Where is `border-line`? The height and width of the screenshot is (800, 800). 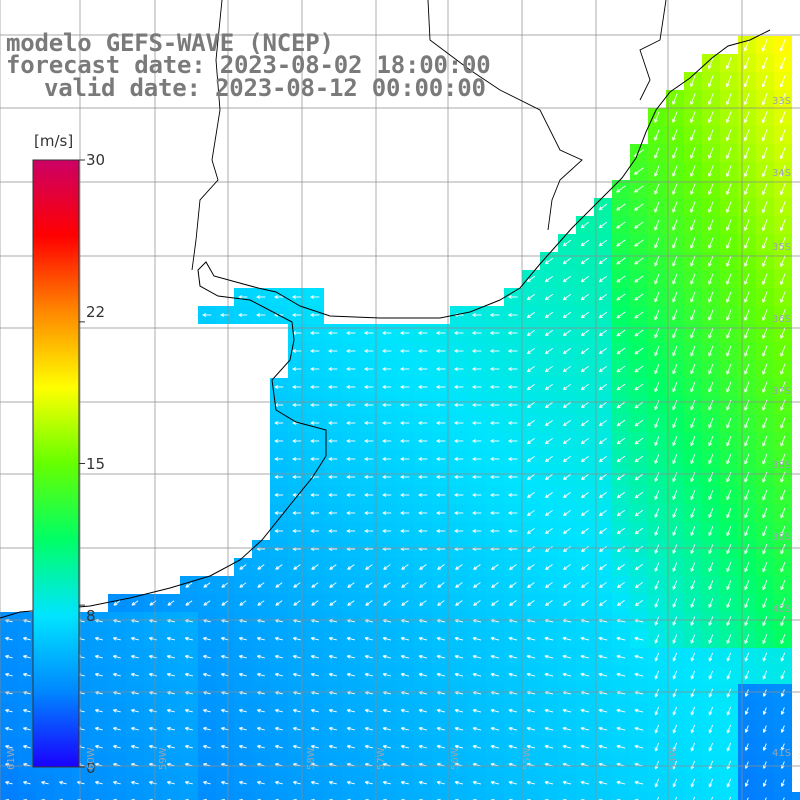
border-line is located at coordinates (207, 135).